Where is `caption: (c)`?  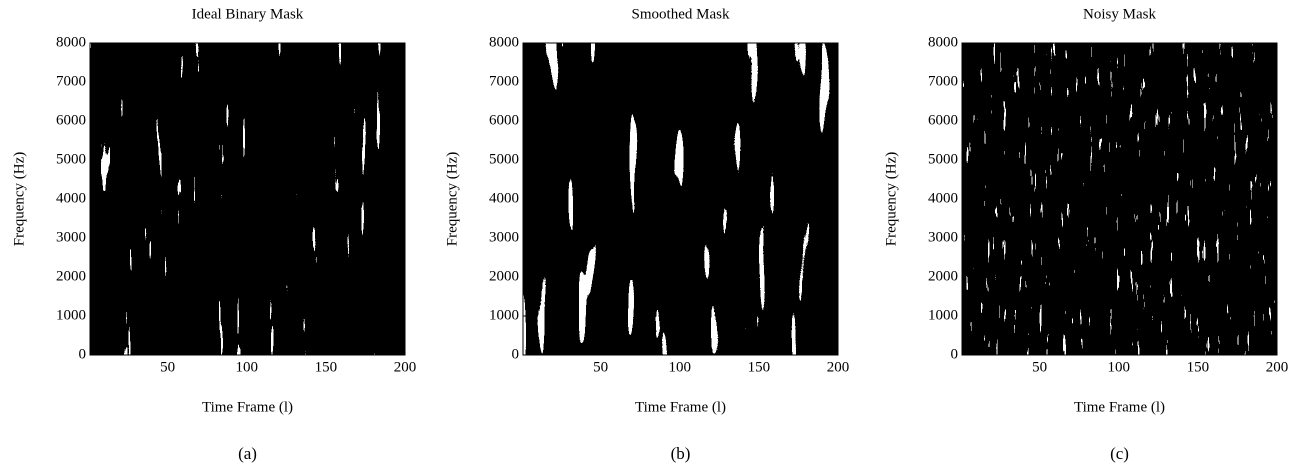 caption: (c) is located at coordinates (1119, 453).